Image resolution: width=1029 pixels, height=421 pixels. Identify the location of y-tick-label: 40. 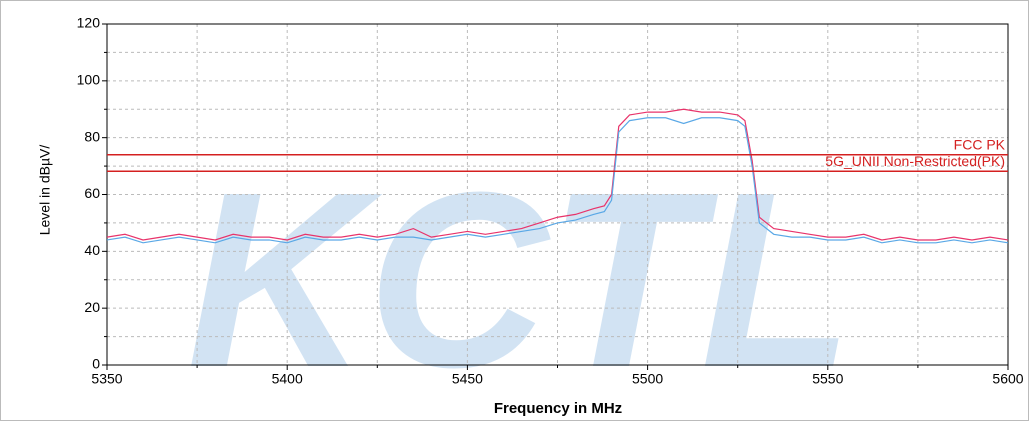
(92, 250).